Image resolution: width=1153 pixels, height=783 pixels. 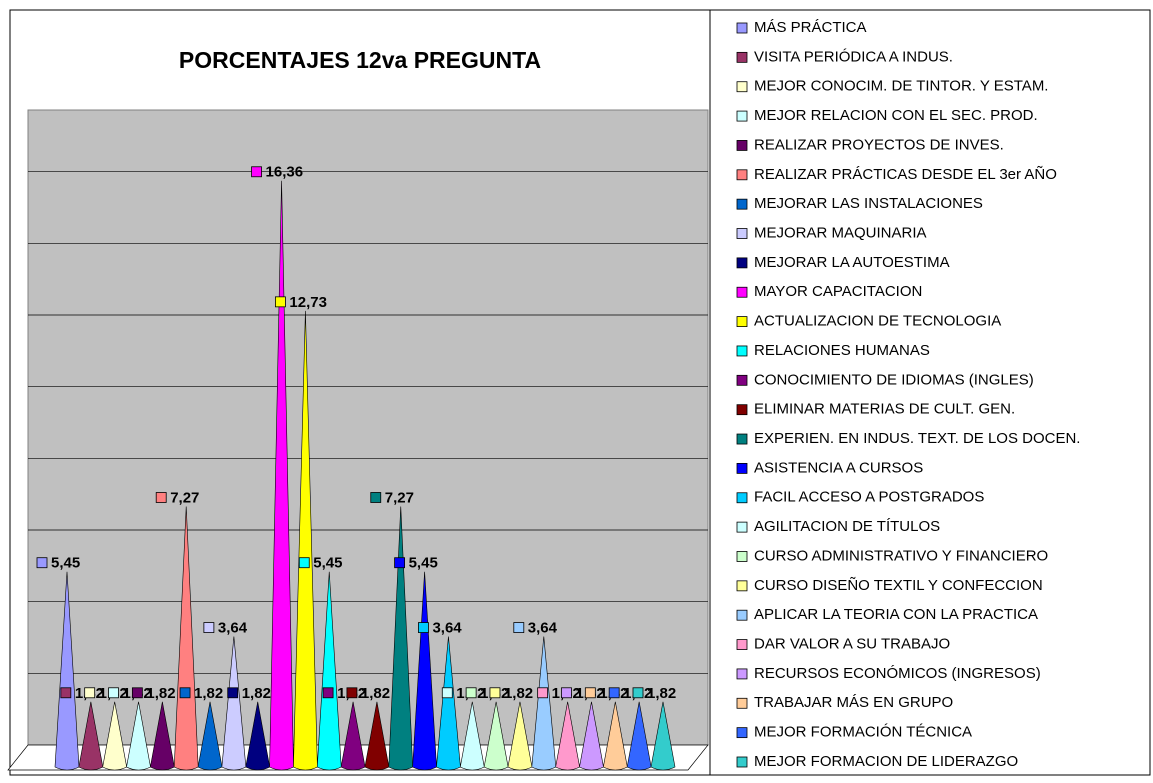 I want to click on legend-label: CURSO ADMINISTRATIVO Y FINANCIERO, so click(x=901, y=555).